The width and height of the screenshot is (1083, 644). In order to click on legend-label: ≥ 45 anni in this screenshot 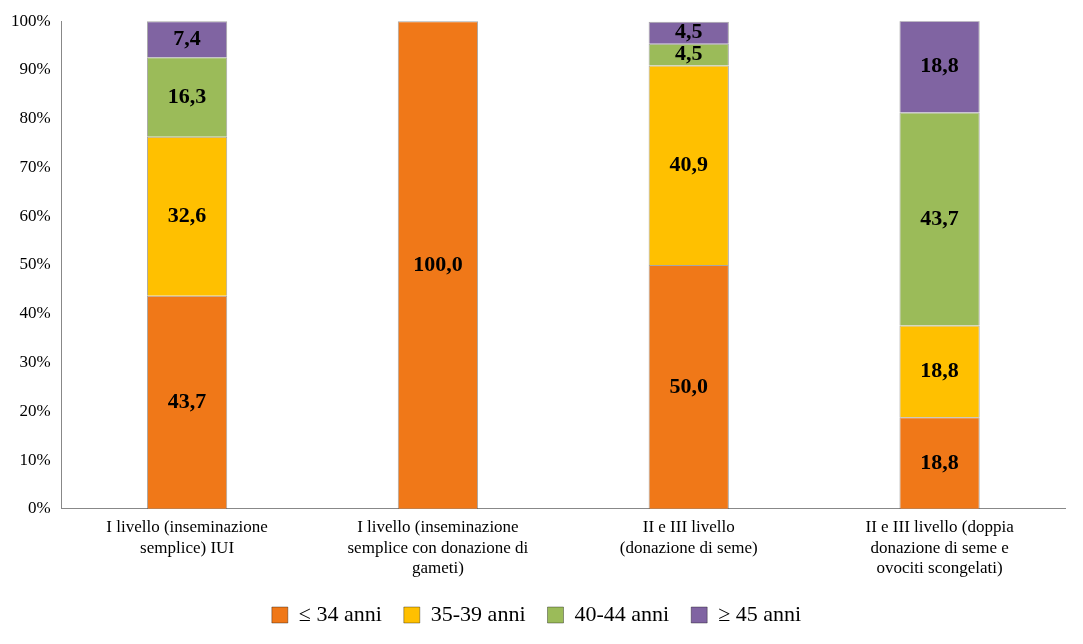, I will do `click(760, 613)`.